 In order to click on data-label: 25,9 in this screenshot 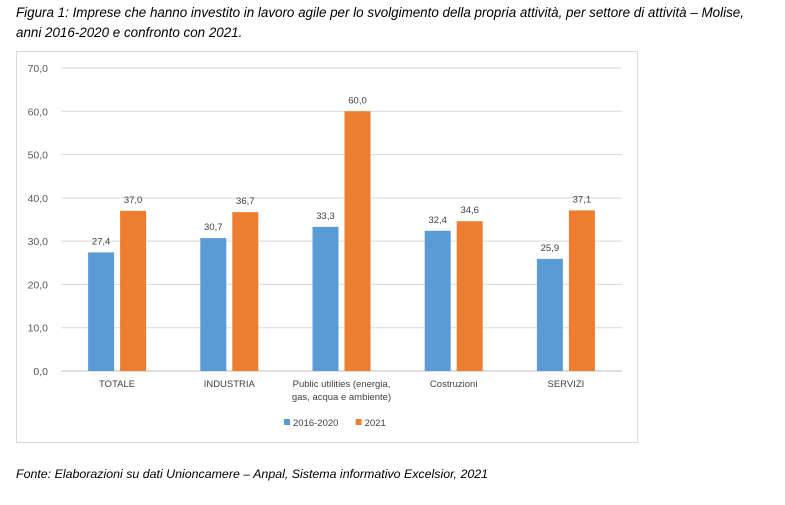, I will do `click(550, 248)`.